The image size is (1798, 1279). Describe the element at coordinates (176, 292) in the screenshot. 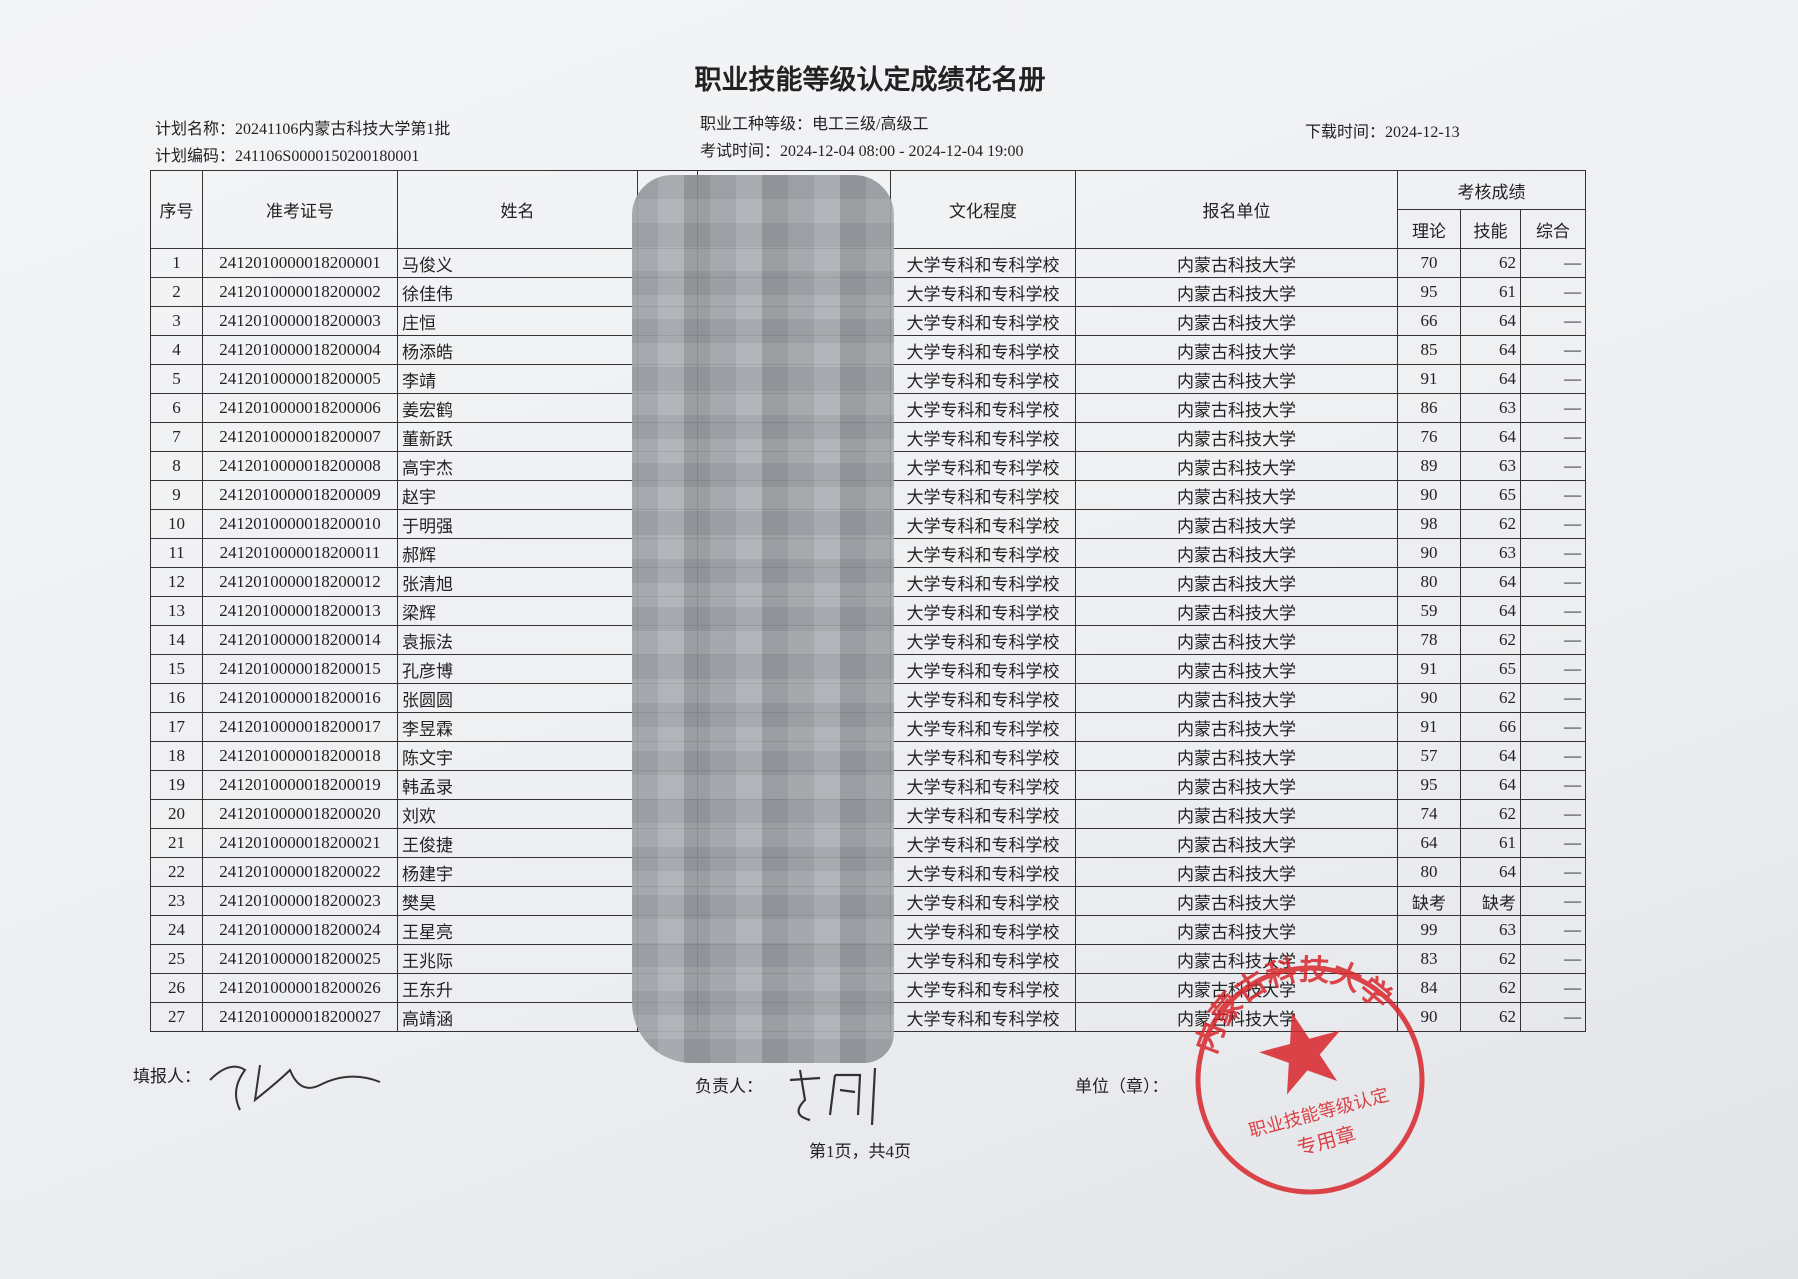

I see `table-cell: 2` at that location.